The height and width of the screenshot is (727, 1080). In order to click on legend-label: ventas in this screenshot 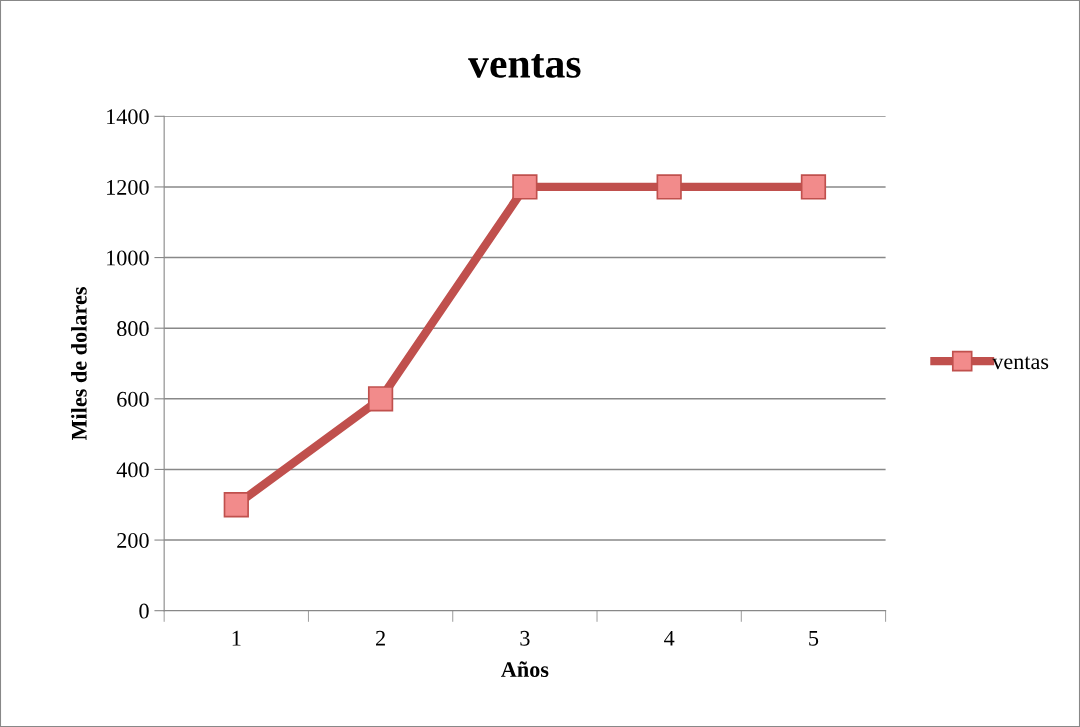, I will do `click(1020, 363)`.